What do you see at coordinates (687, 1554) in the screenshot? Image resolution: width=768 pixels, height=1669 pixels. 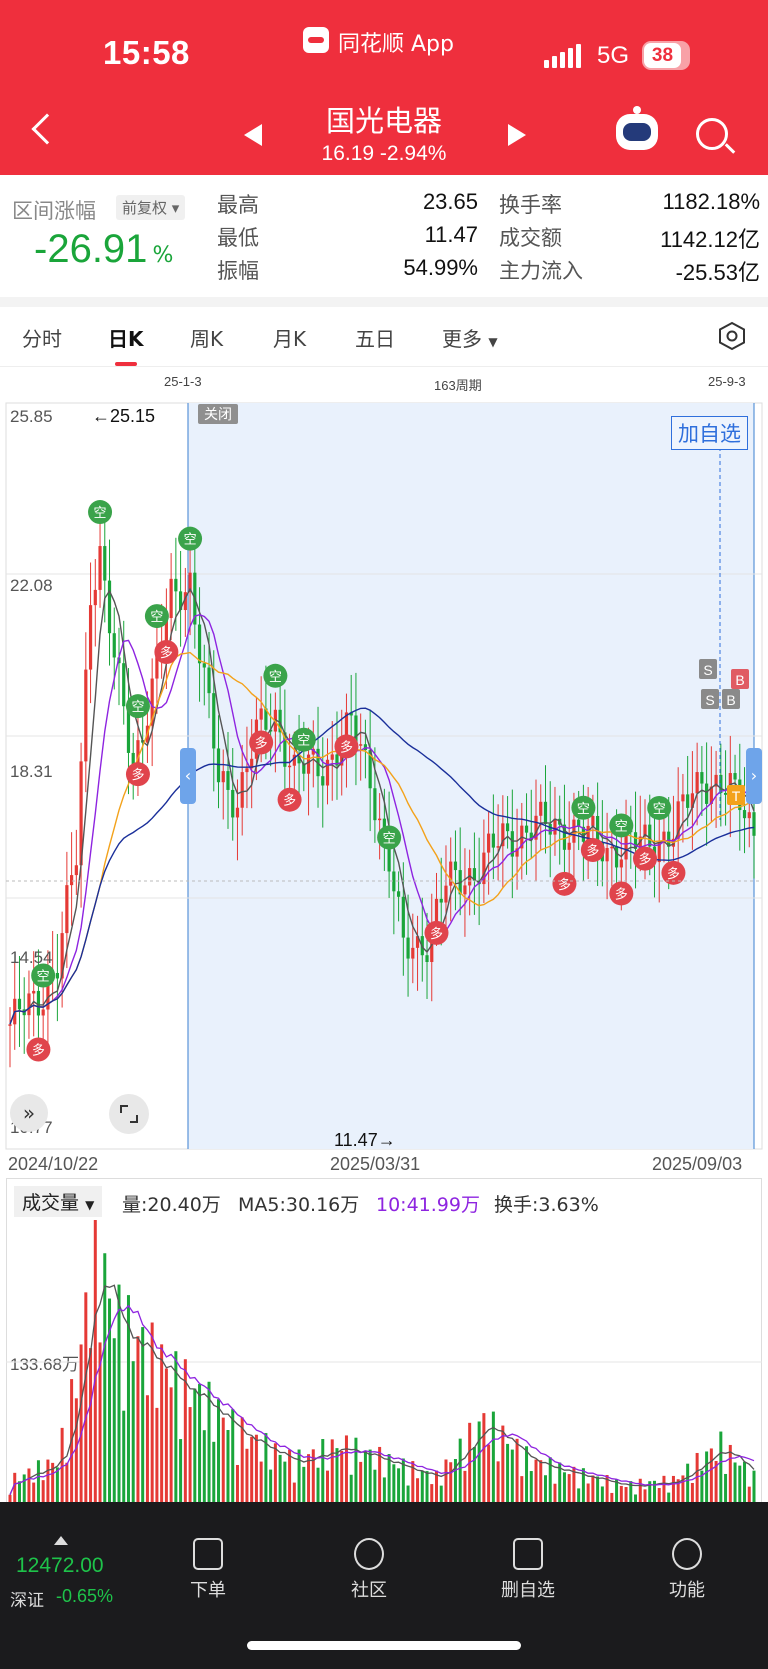 I see `menu-list-icon` at bounding box center [687, 1554].